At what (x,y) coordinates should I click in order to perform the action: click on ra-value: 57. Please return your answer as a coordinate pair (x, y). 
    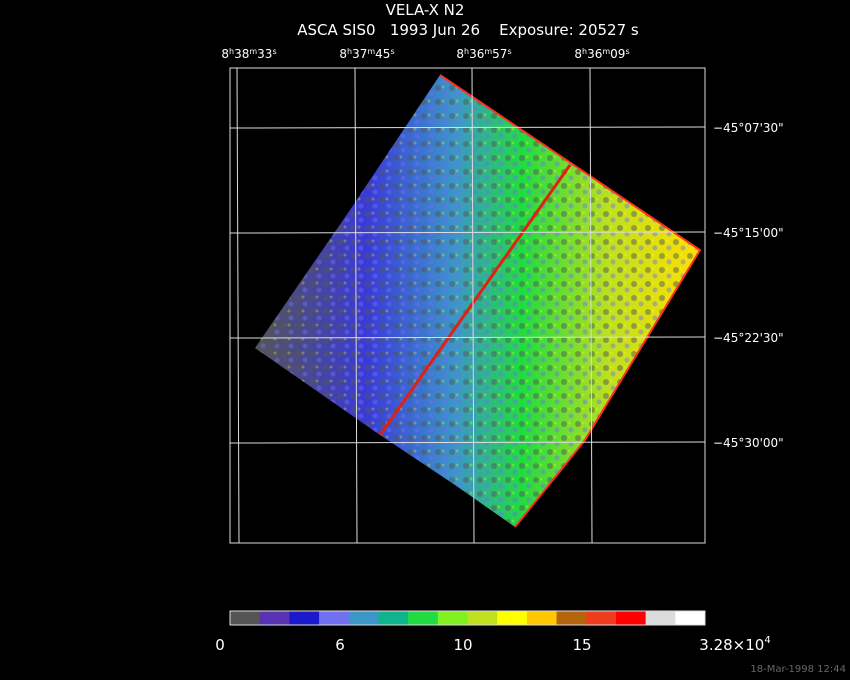
    Looking at the image, I should click on (499, 54).